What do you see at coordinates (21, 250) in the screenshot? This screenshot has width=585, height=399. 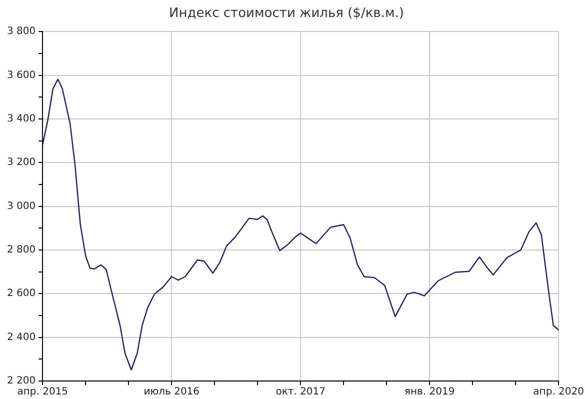 I see `y-tick-label: 2 800` at bounding box center [21, 250].